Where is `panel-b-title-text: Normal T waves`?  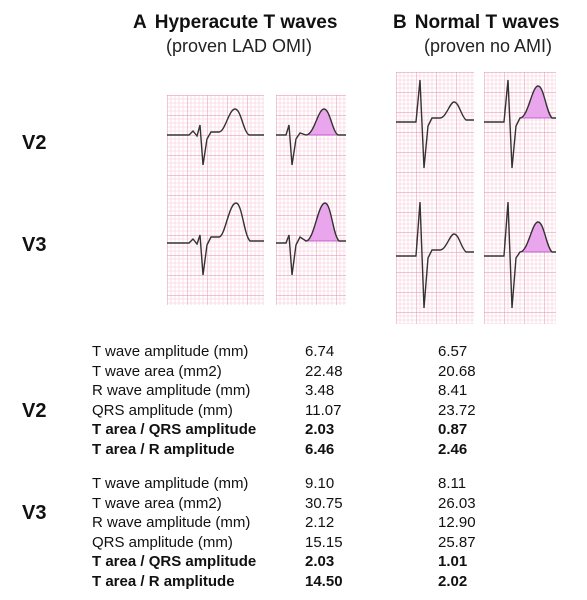
panel-b-title-text: Normal T waves is located at coordinates (487, 22).